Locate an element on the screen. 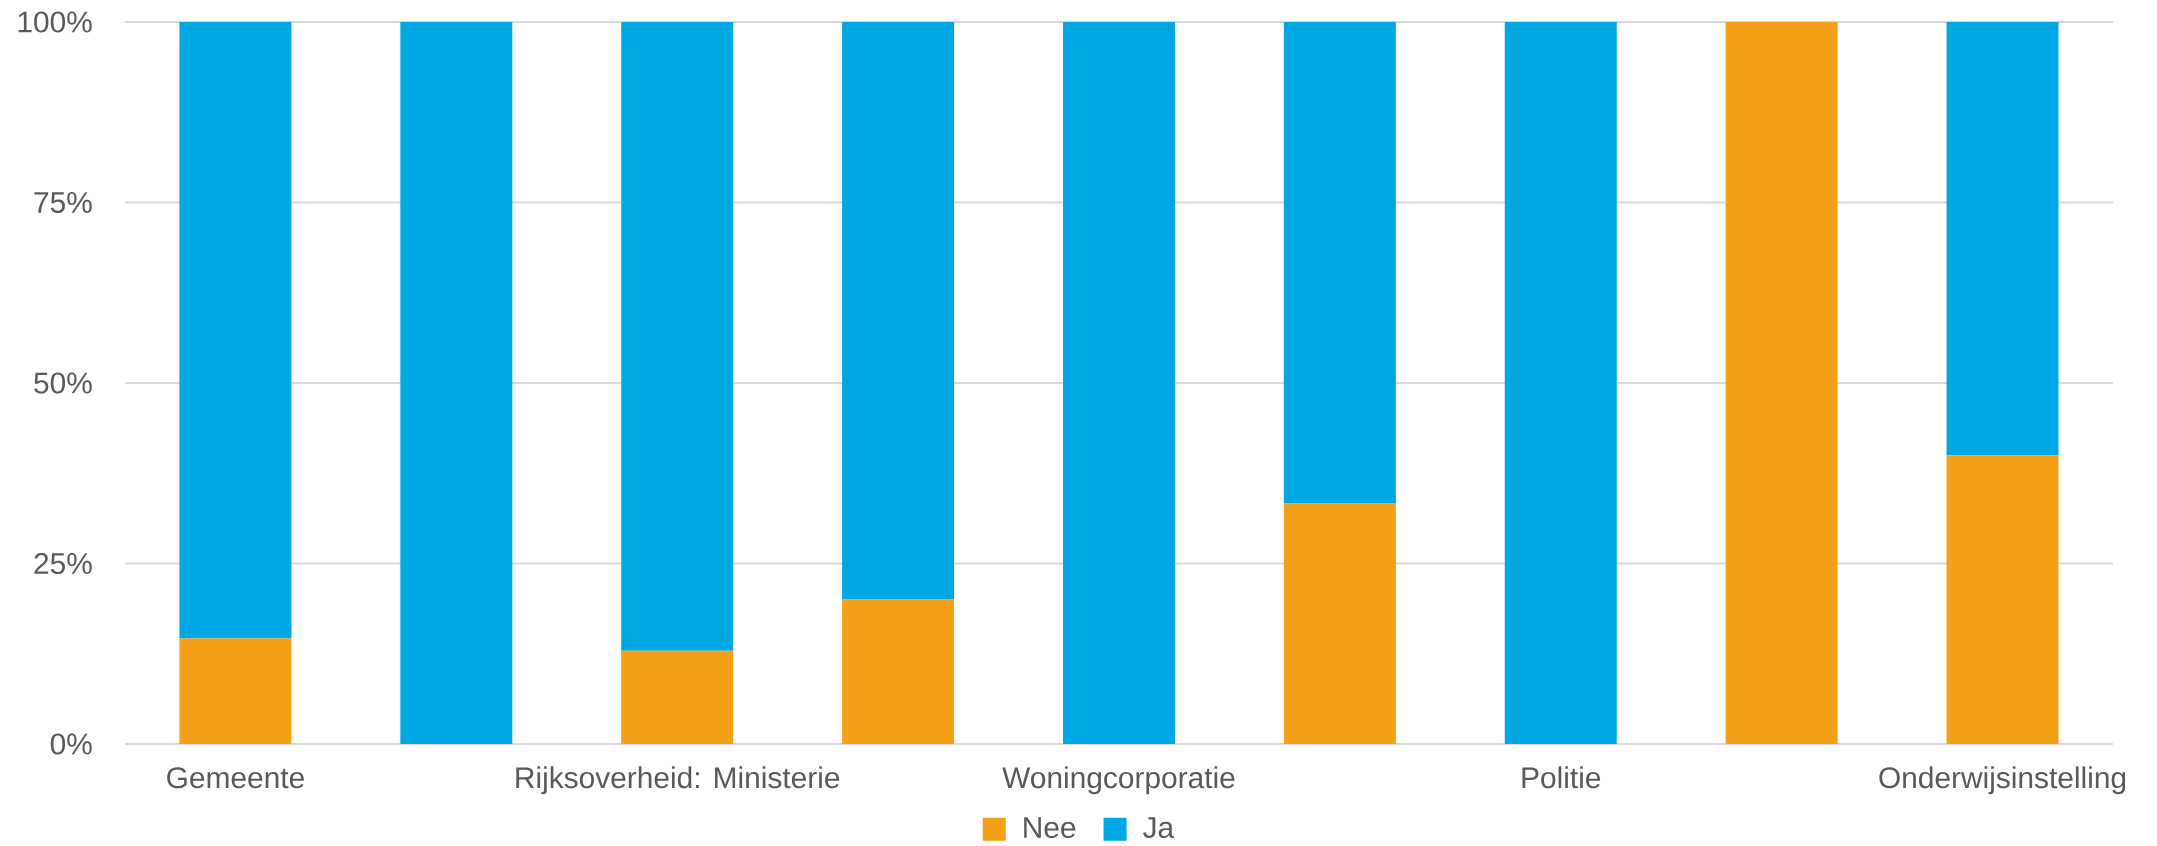  x-tick-label: Onderwijsinstelling is located at coordinates (2002, 780).